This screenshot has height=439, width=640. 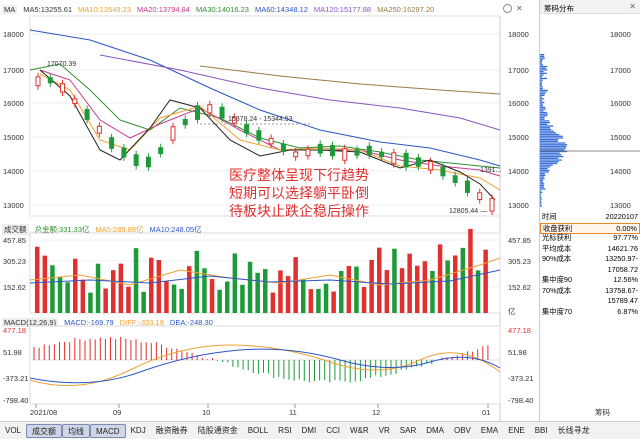 What do you see at coordinates (408, 430) in the screenshot?
I see `indicator-tab: SAR` at bounding box center [408, 430].